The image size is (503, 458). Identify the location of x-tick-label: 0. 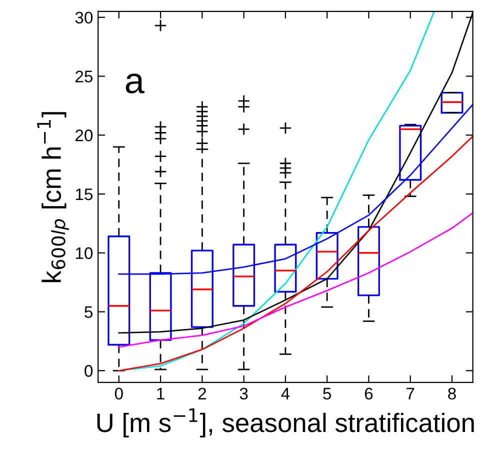
(118, 394).